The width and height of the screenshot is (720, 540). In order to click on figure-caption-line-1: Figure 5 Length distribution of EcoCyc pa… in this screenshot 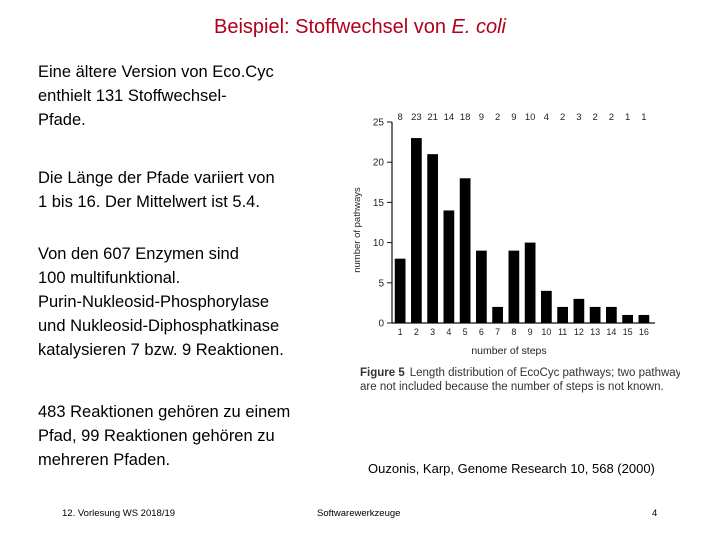, I will do `click(520, 373)`.